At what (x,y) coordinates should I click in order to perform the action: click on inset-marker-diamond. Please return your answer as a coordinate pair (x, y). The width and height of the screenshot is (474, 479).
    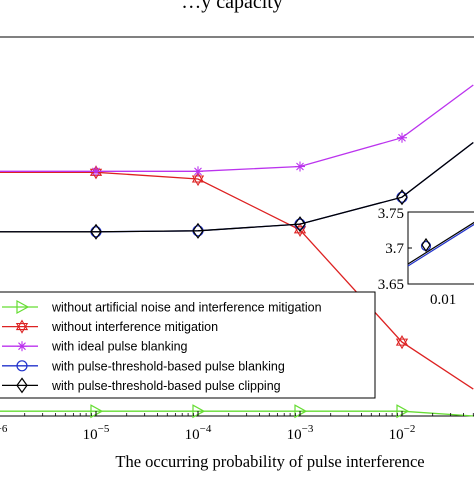
    Looking at the image, I should click on (426, 245).